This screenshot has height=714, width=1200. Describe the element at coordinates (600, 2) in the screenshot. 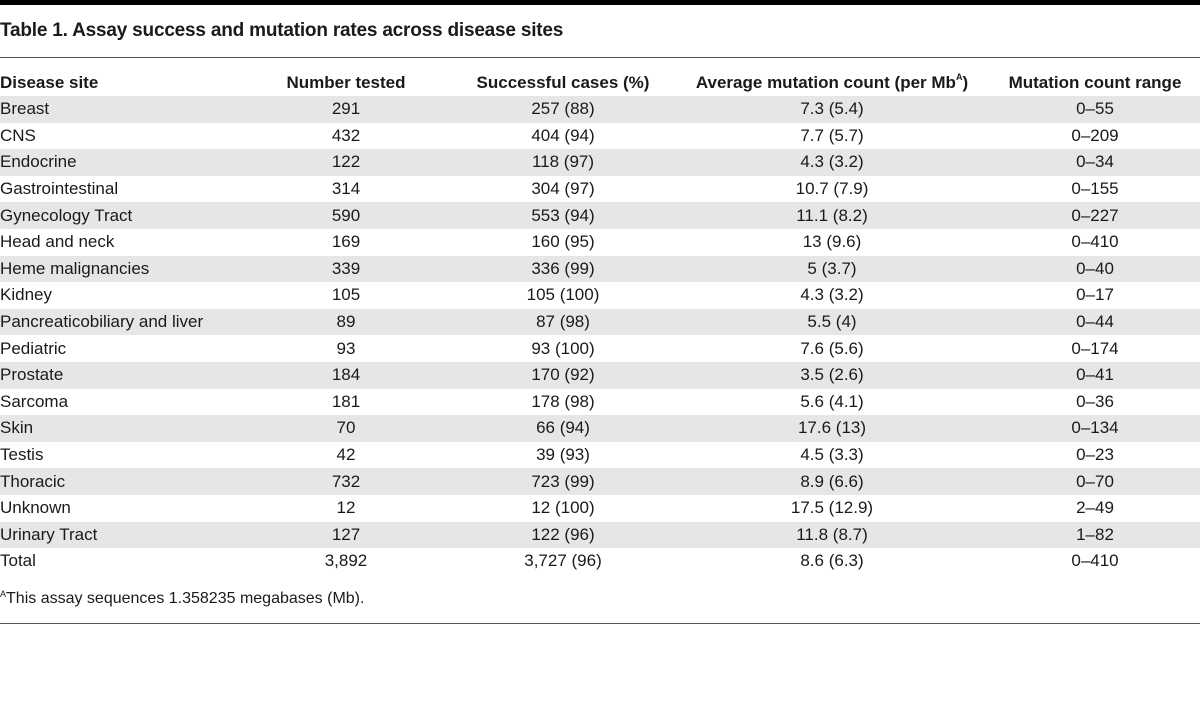

I see `top-rule` at that location.